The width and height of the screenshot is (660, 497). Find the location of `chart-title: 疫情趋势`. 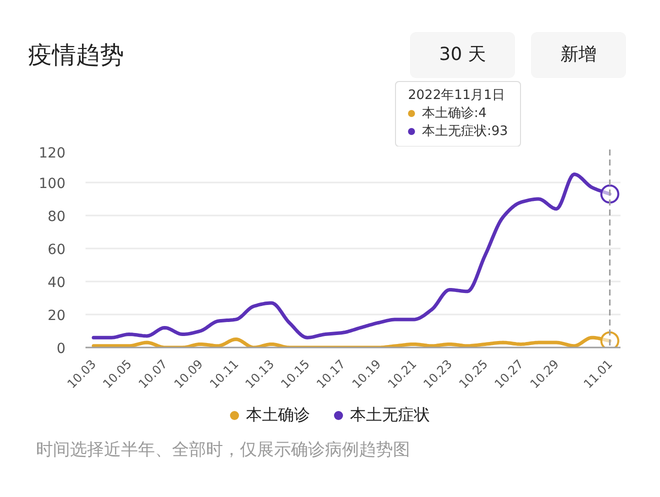

chart-title: 疫情趋势 is located at coordinates (76, 55).